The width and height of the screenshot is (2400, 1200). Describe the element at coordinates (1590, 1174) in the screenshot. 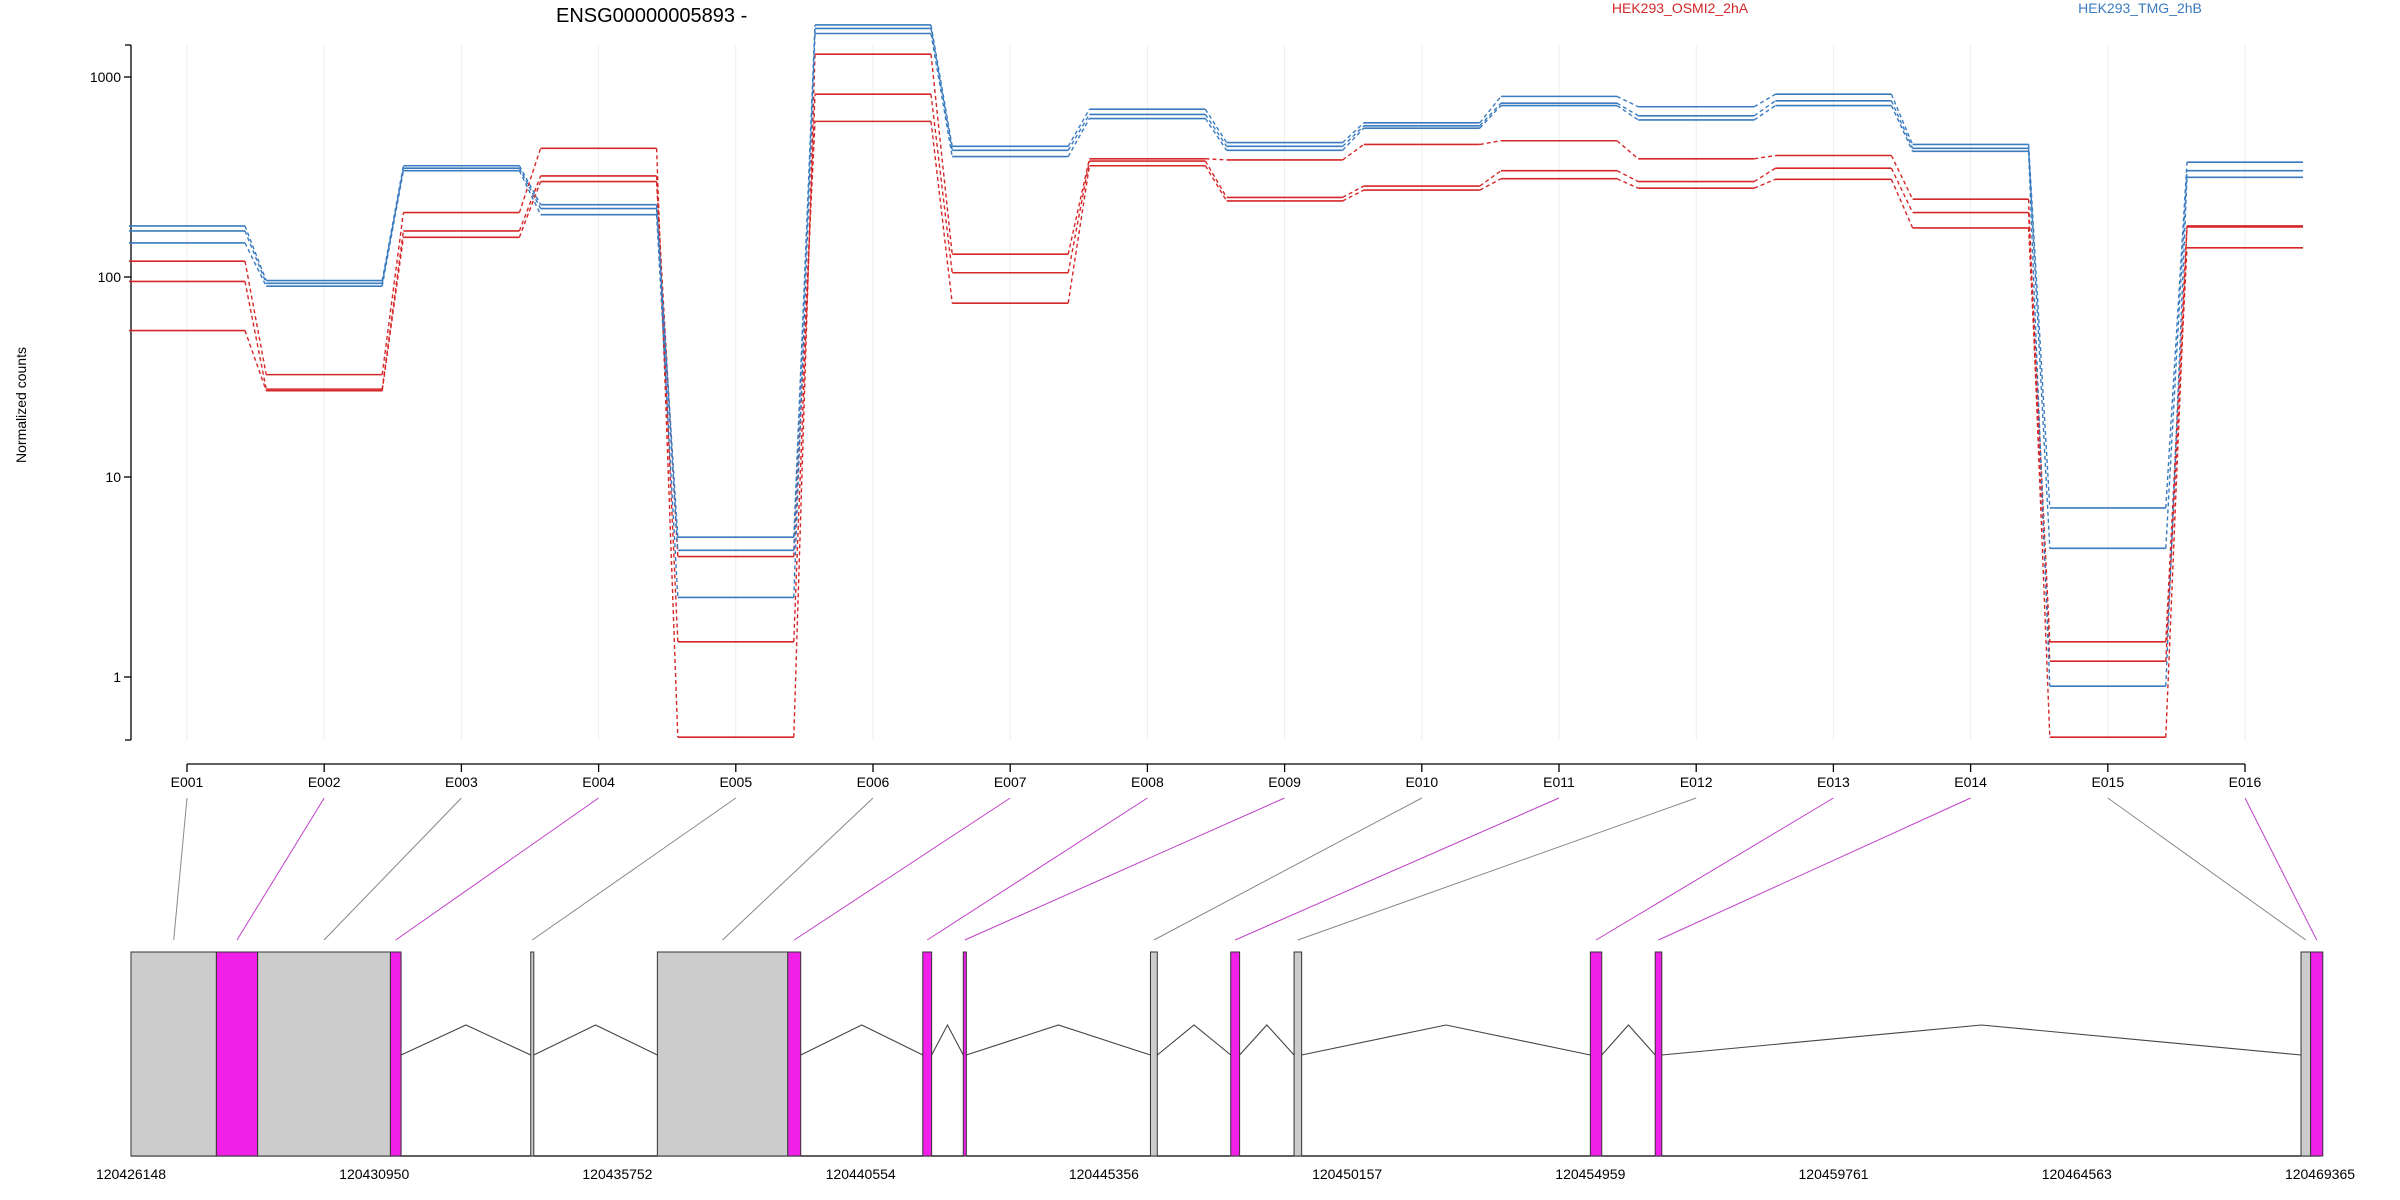

I see `gene-axis-label-7: 120454959` at that location.